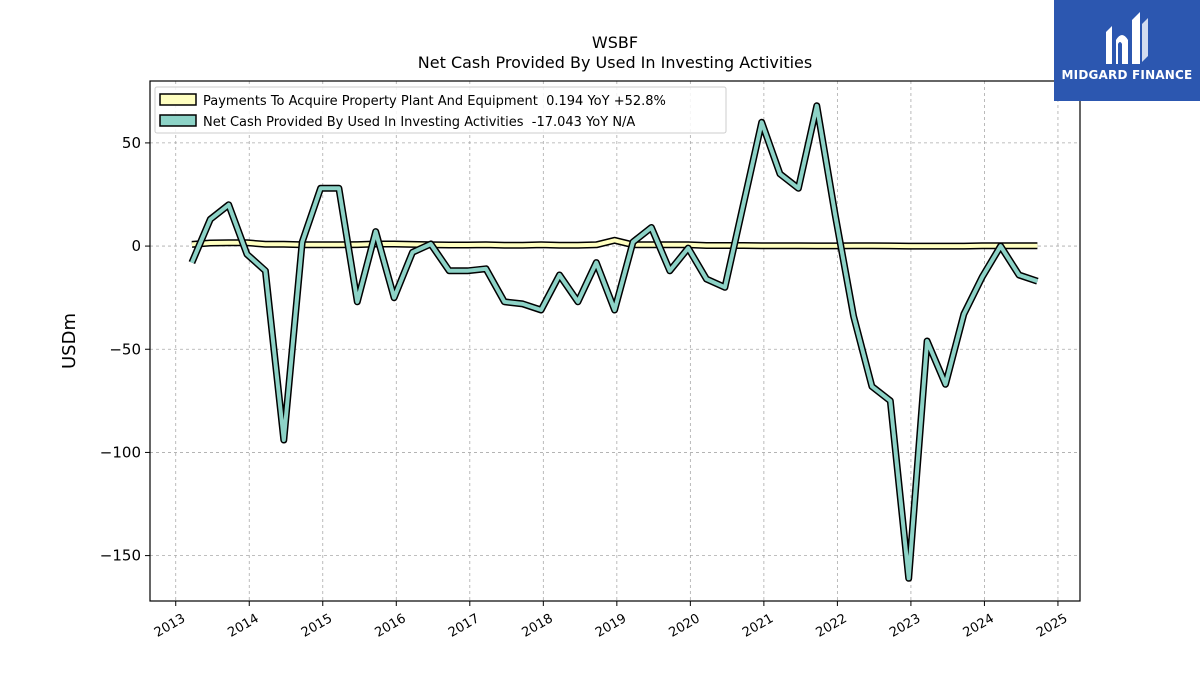 The height and width of the screenshot is (675, 1200). What do you see at coordinates (131, 143) in the screenshot?
I see `y-tick-label: 50` at bounding box center [131, 143].